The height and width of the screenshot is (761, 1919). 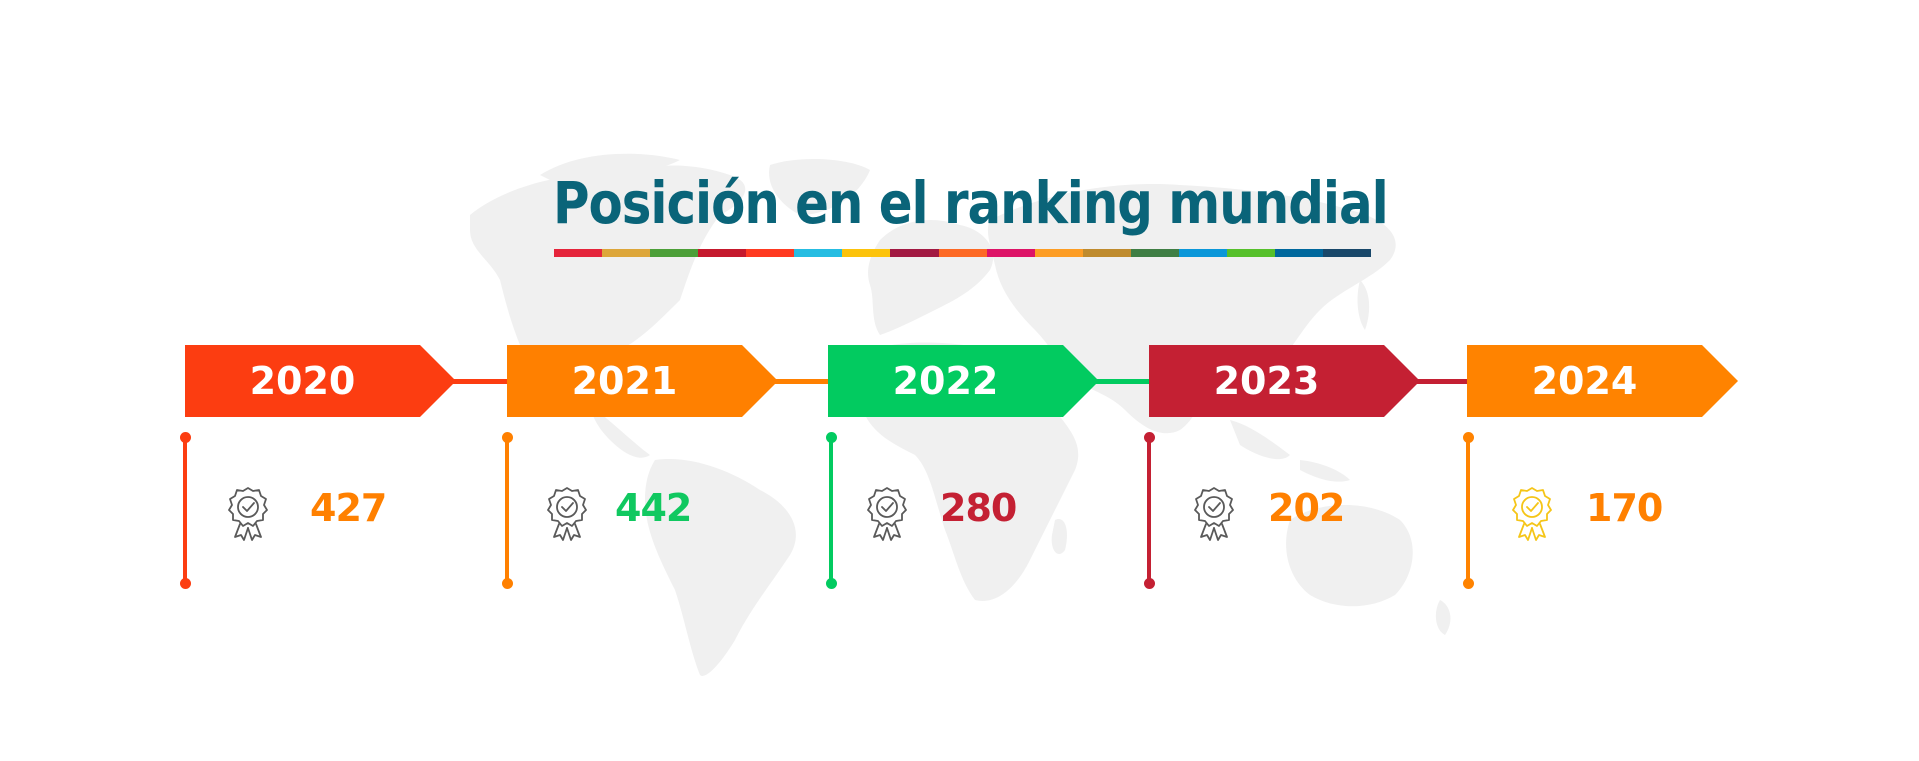 What do you see at coordinates (1584, 381) in the screenshot?
I see `year-label: 2024` at bounding box center [1584, 381].